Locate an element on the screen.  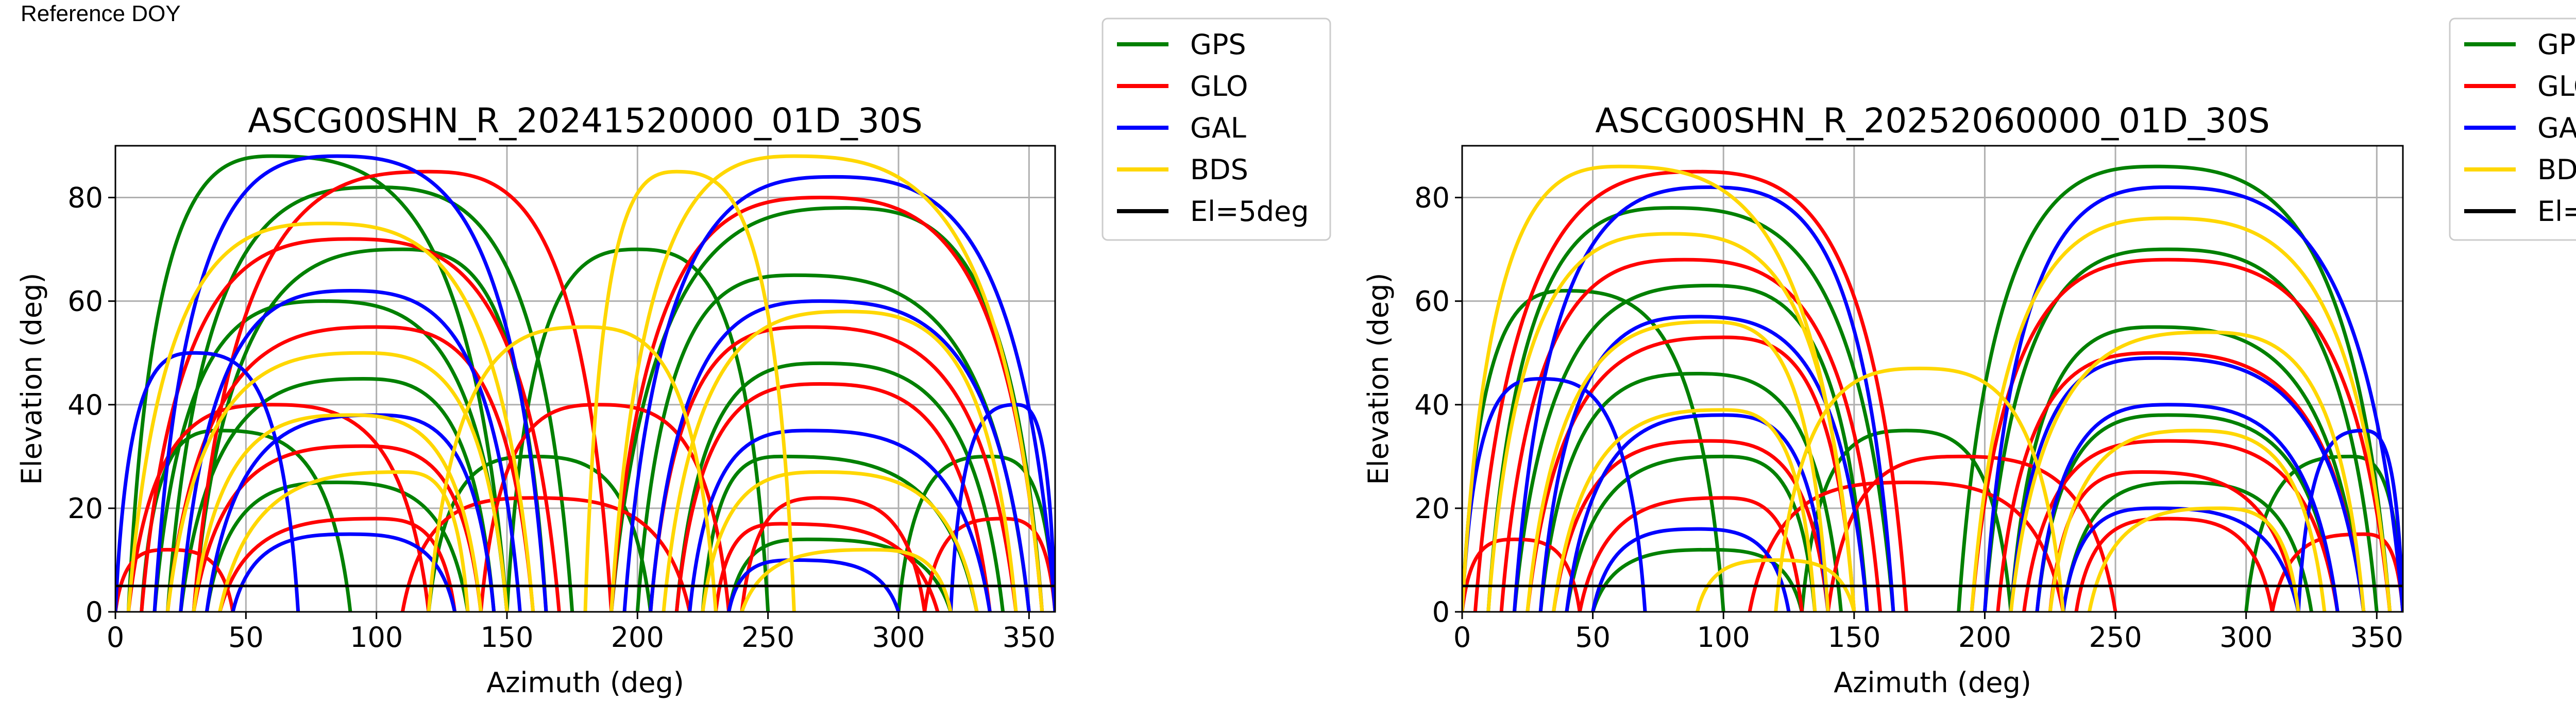
panel1-x-tick-label: 250 is located at coordinates (767, 637).